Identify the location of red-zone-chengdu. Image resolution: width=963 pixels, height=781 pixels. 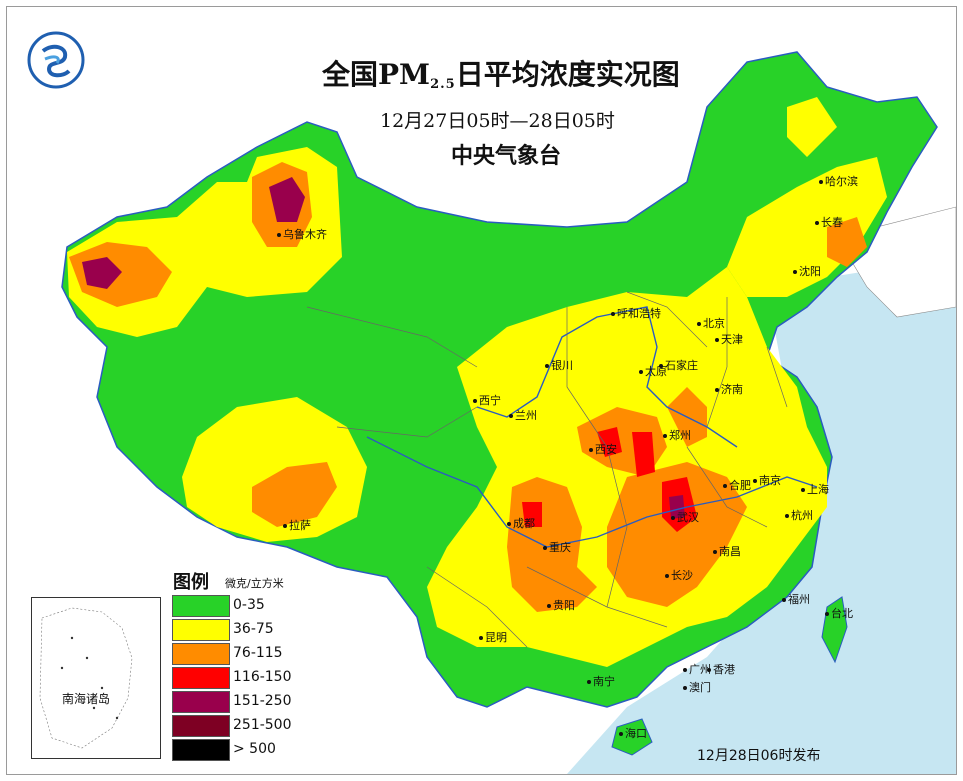
(532, 514).